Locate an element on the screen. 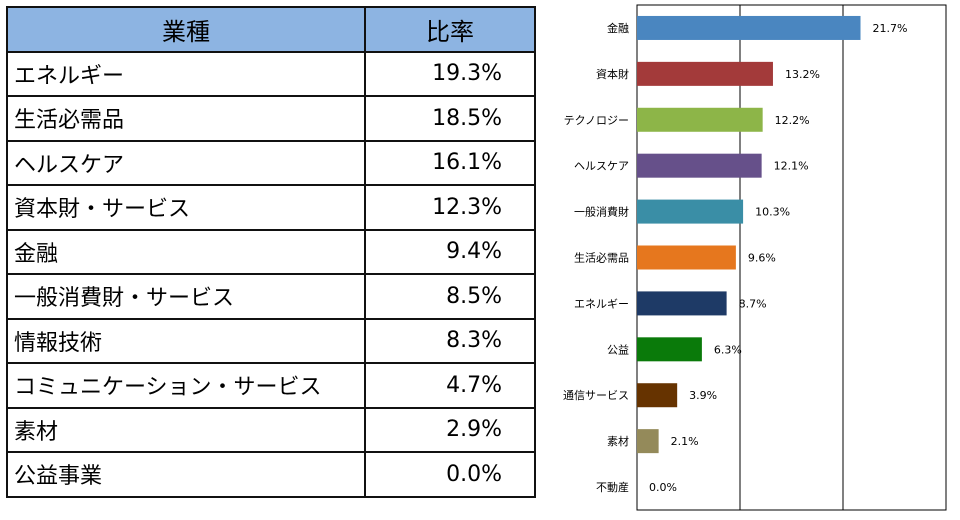 Image resolution: width=960 pixels, height=520 pixels. sector-name: ヘルスケア is located at coordinates (186, 162).